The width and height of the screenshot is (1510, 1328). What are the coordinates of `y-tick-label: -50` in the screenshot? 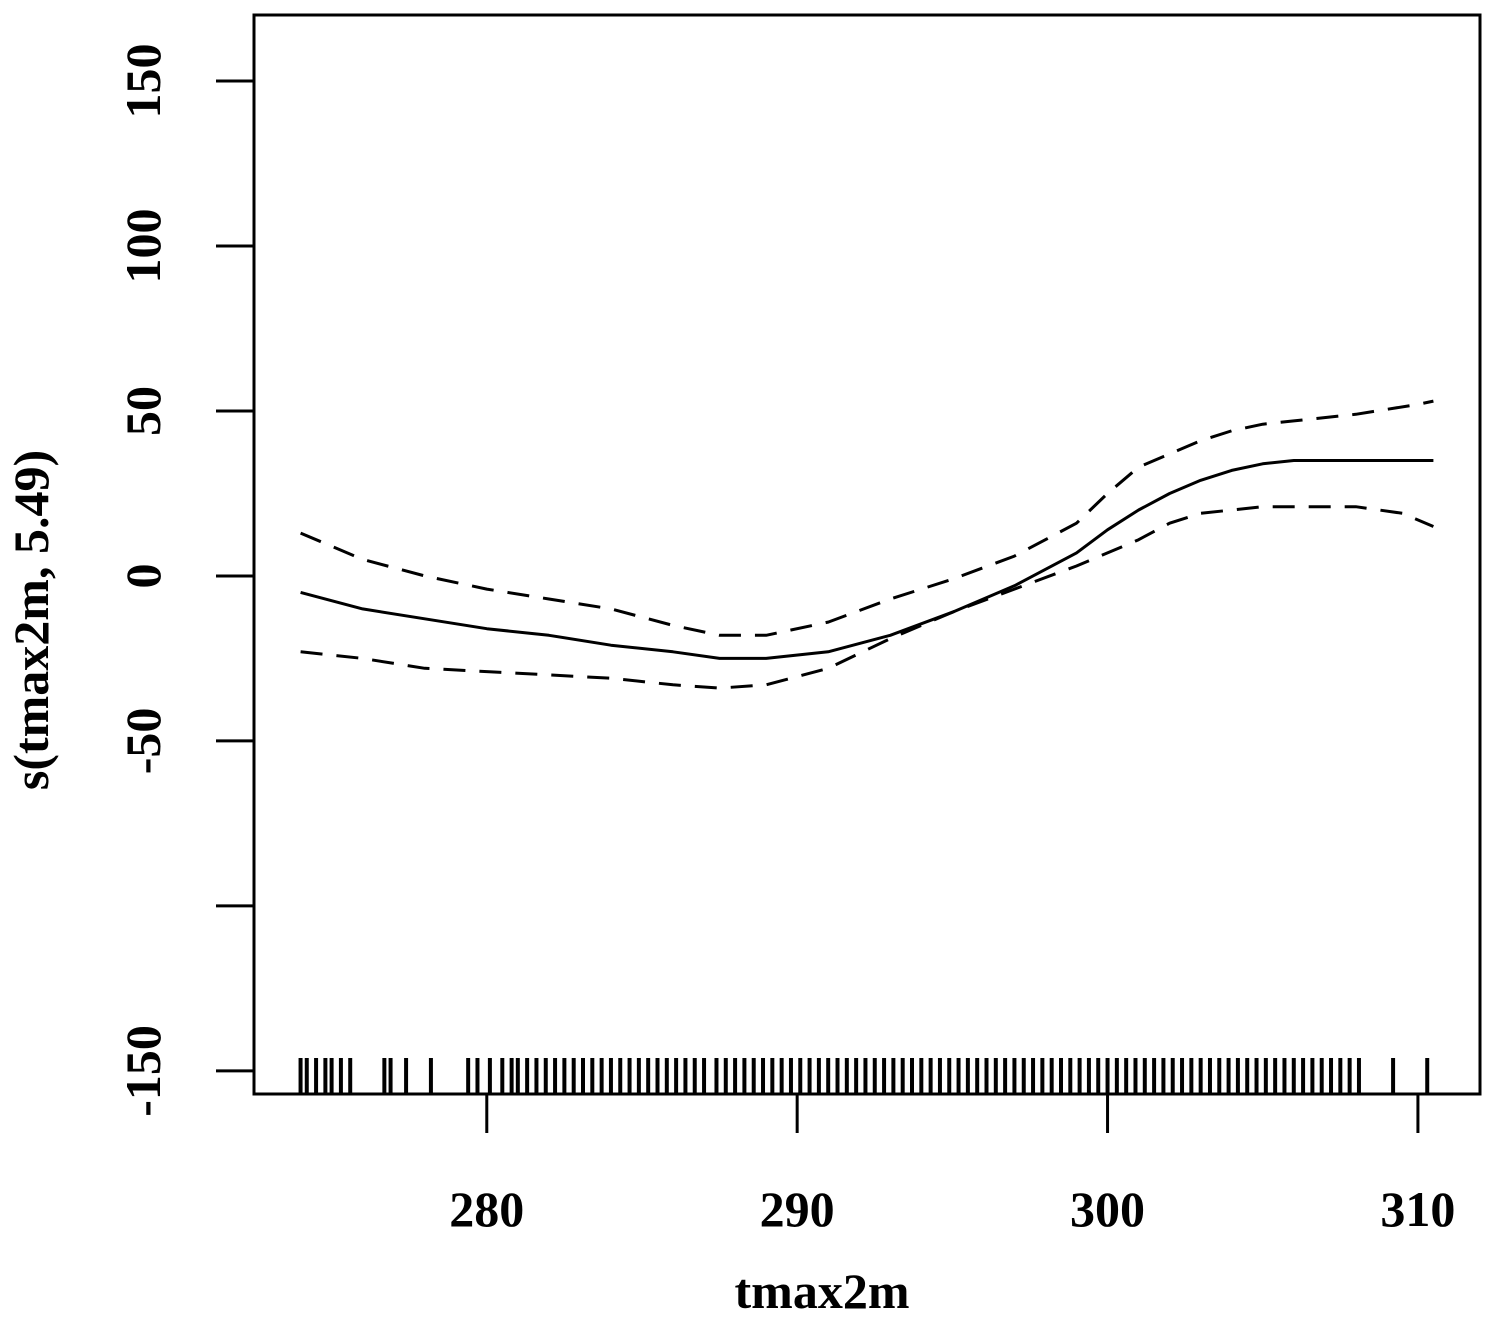 It's located at (143, 741).